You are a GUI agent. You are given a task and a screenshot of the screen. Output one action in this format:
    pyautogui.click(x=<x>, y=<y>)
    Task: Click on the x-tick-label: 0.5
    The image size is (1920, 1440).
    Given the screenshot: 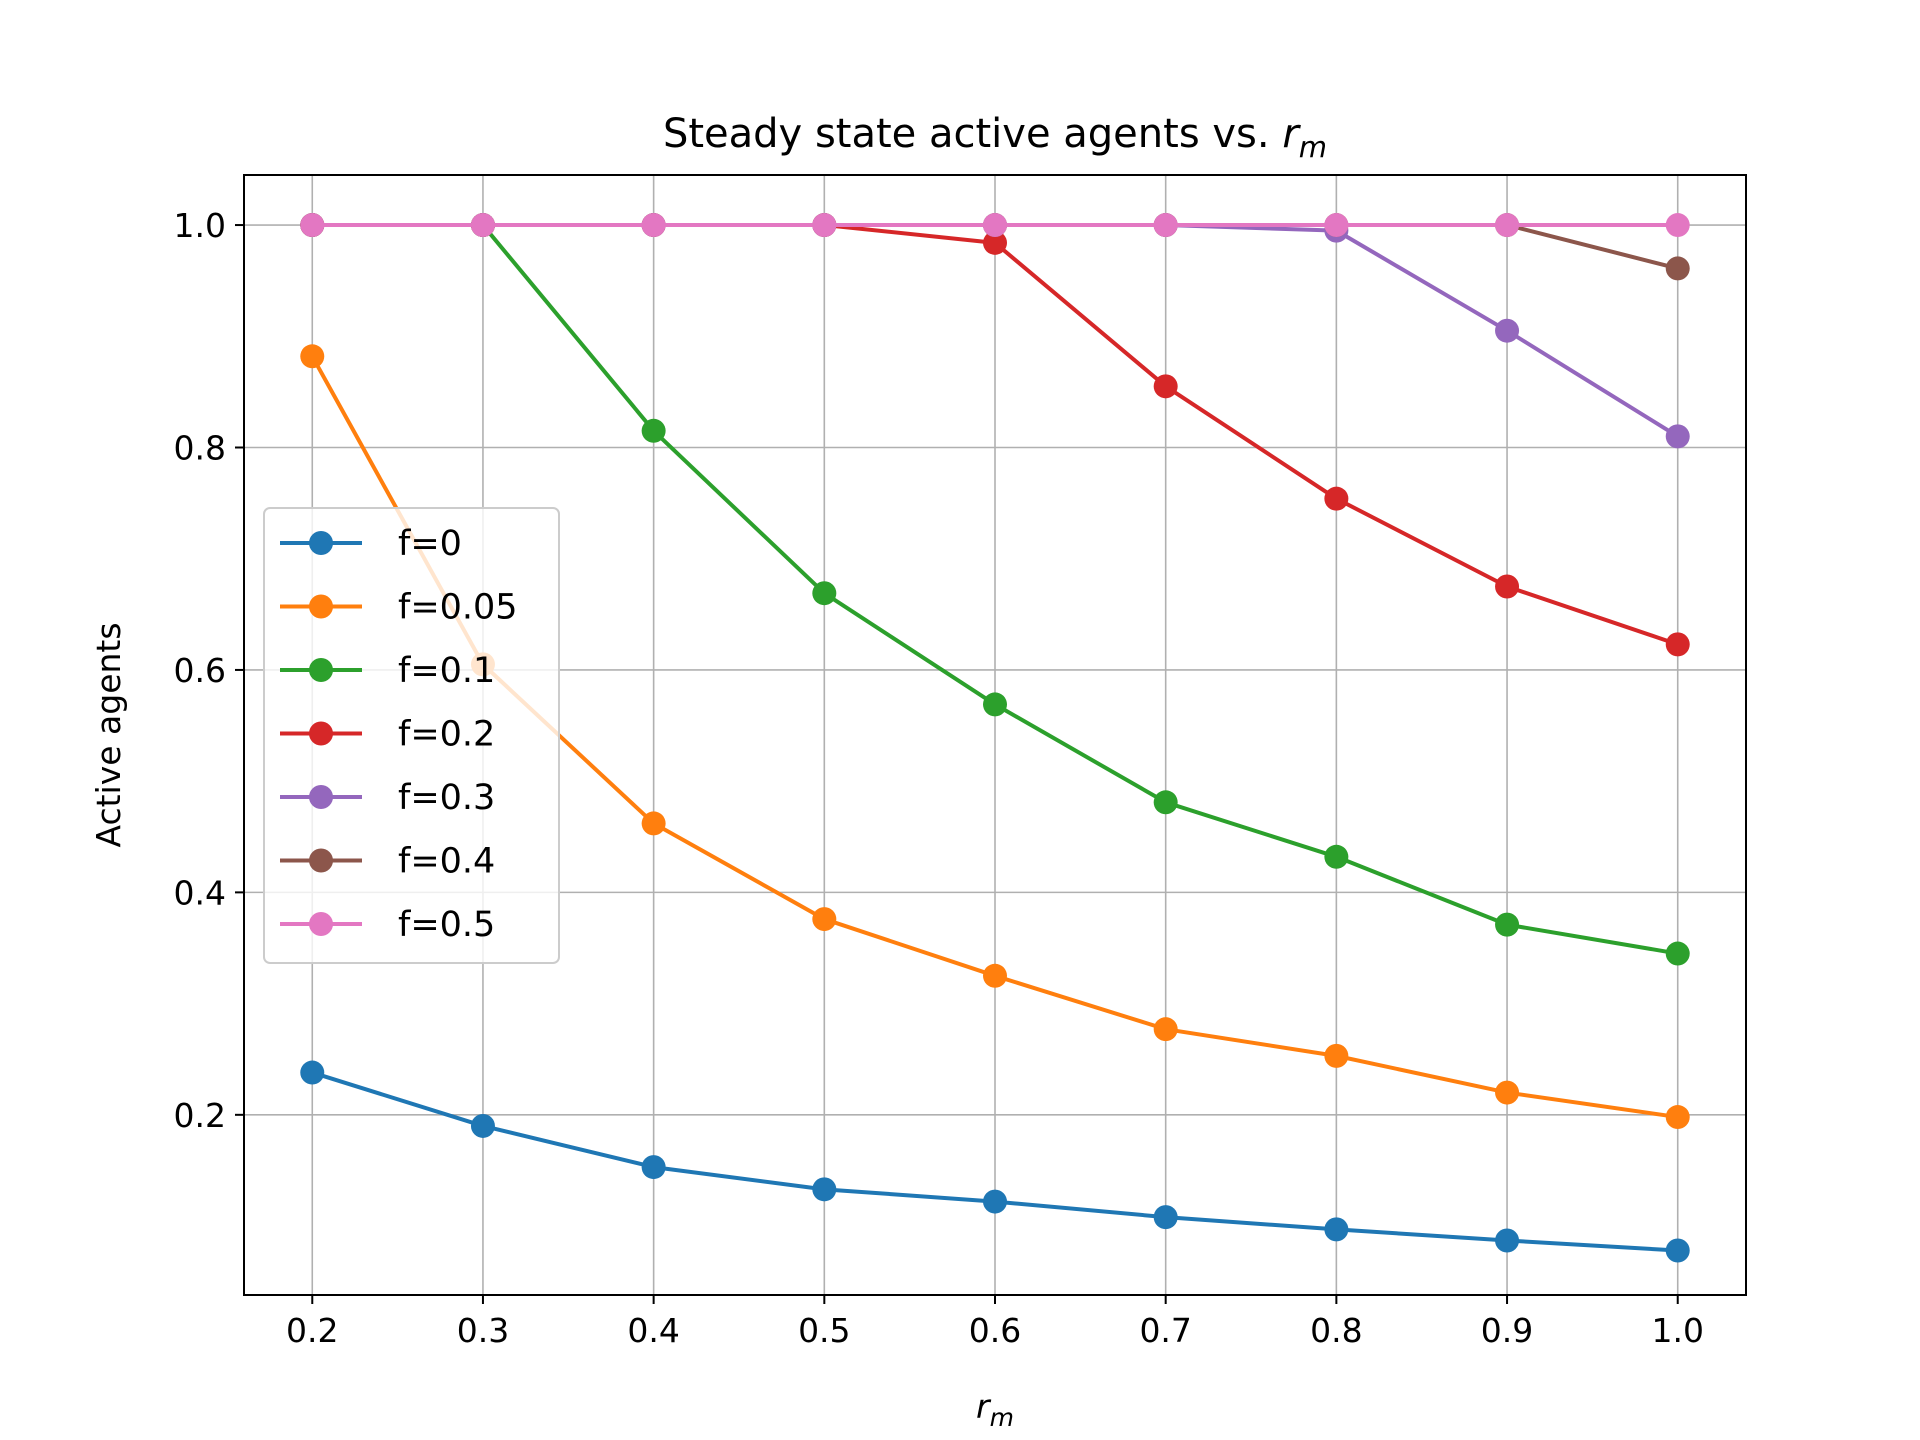 What is the action you would take?
    pyautogui.click(x=824, y=1330)
    